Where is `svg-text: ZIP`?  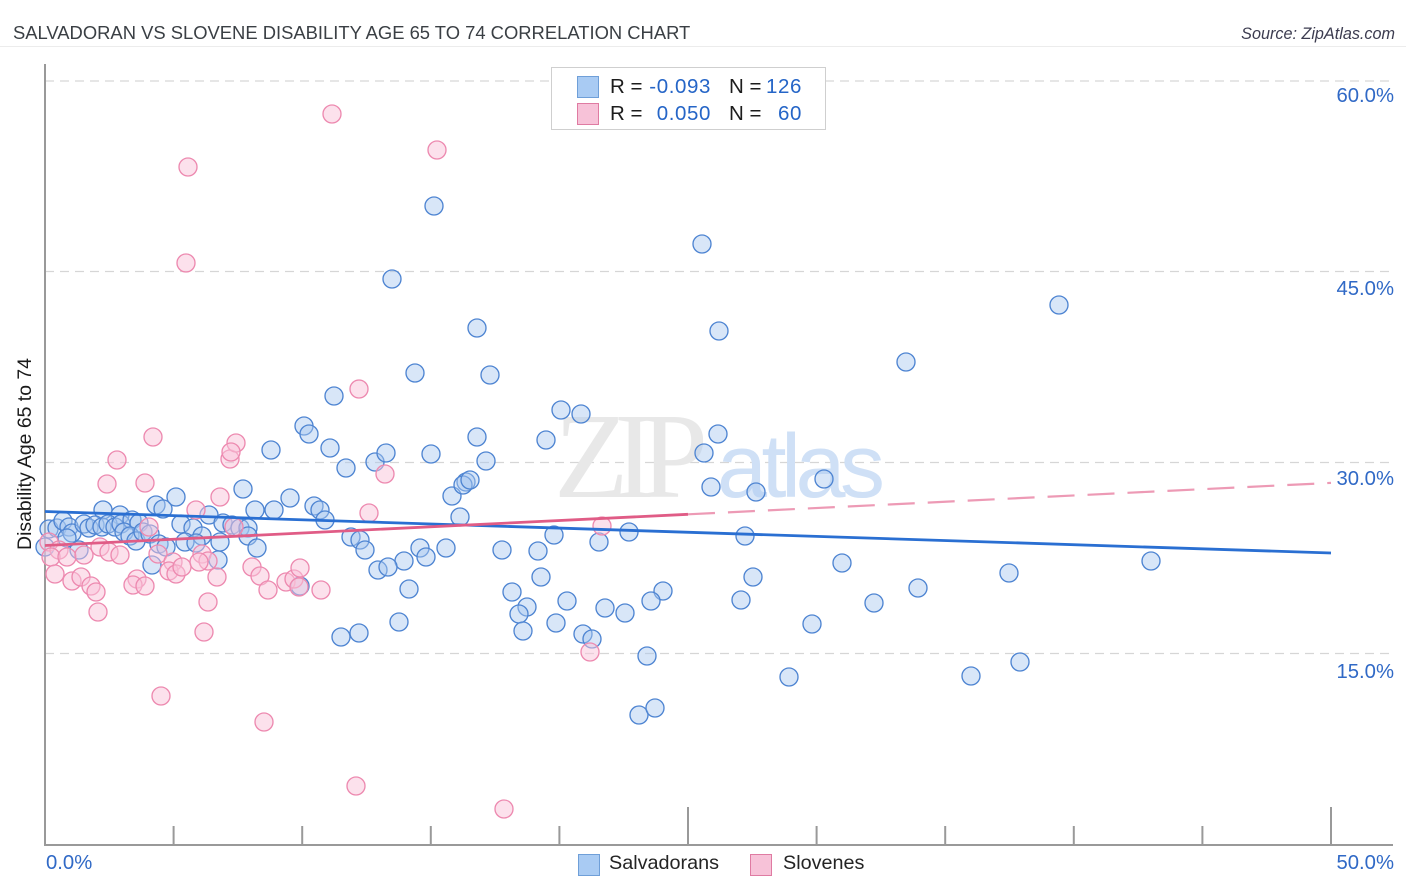
svg-text: ZIP is located at coordinates (631, 456).